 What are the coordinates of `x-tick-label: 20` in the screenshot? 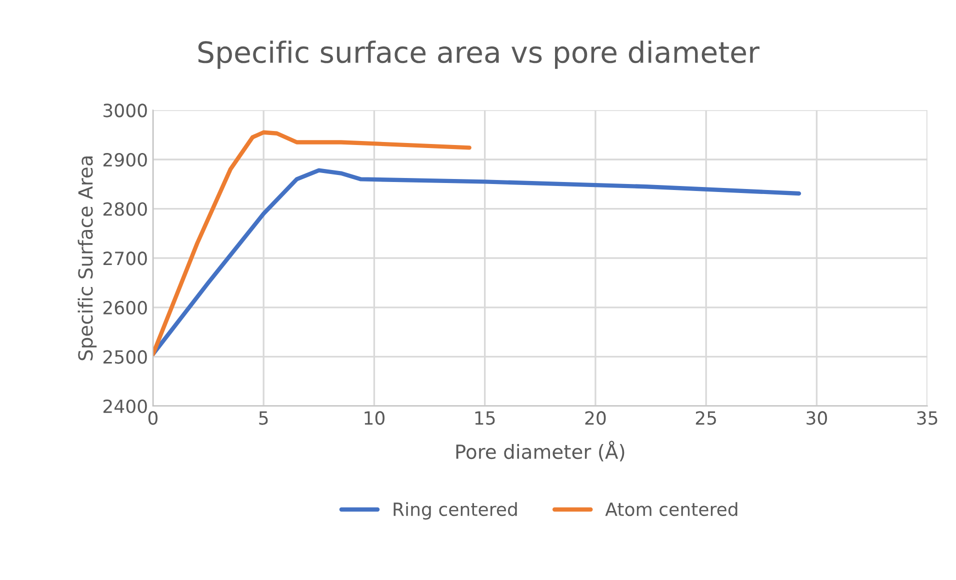 It's located at (595, 418).